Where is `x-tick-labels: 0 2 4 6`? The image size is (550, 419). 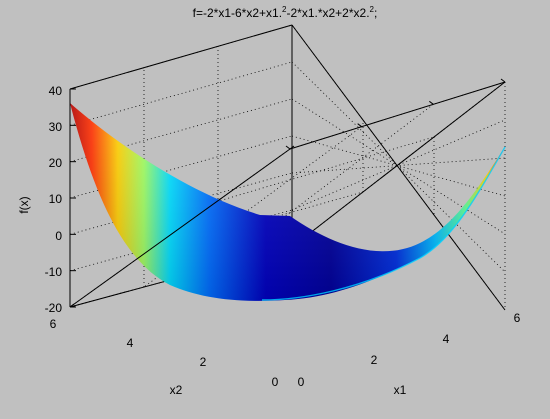 x-tick-labels: 0 2 4 6 is located at coordinates (409, 350).